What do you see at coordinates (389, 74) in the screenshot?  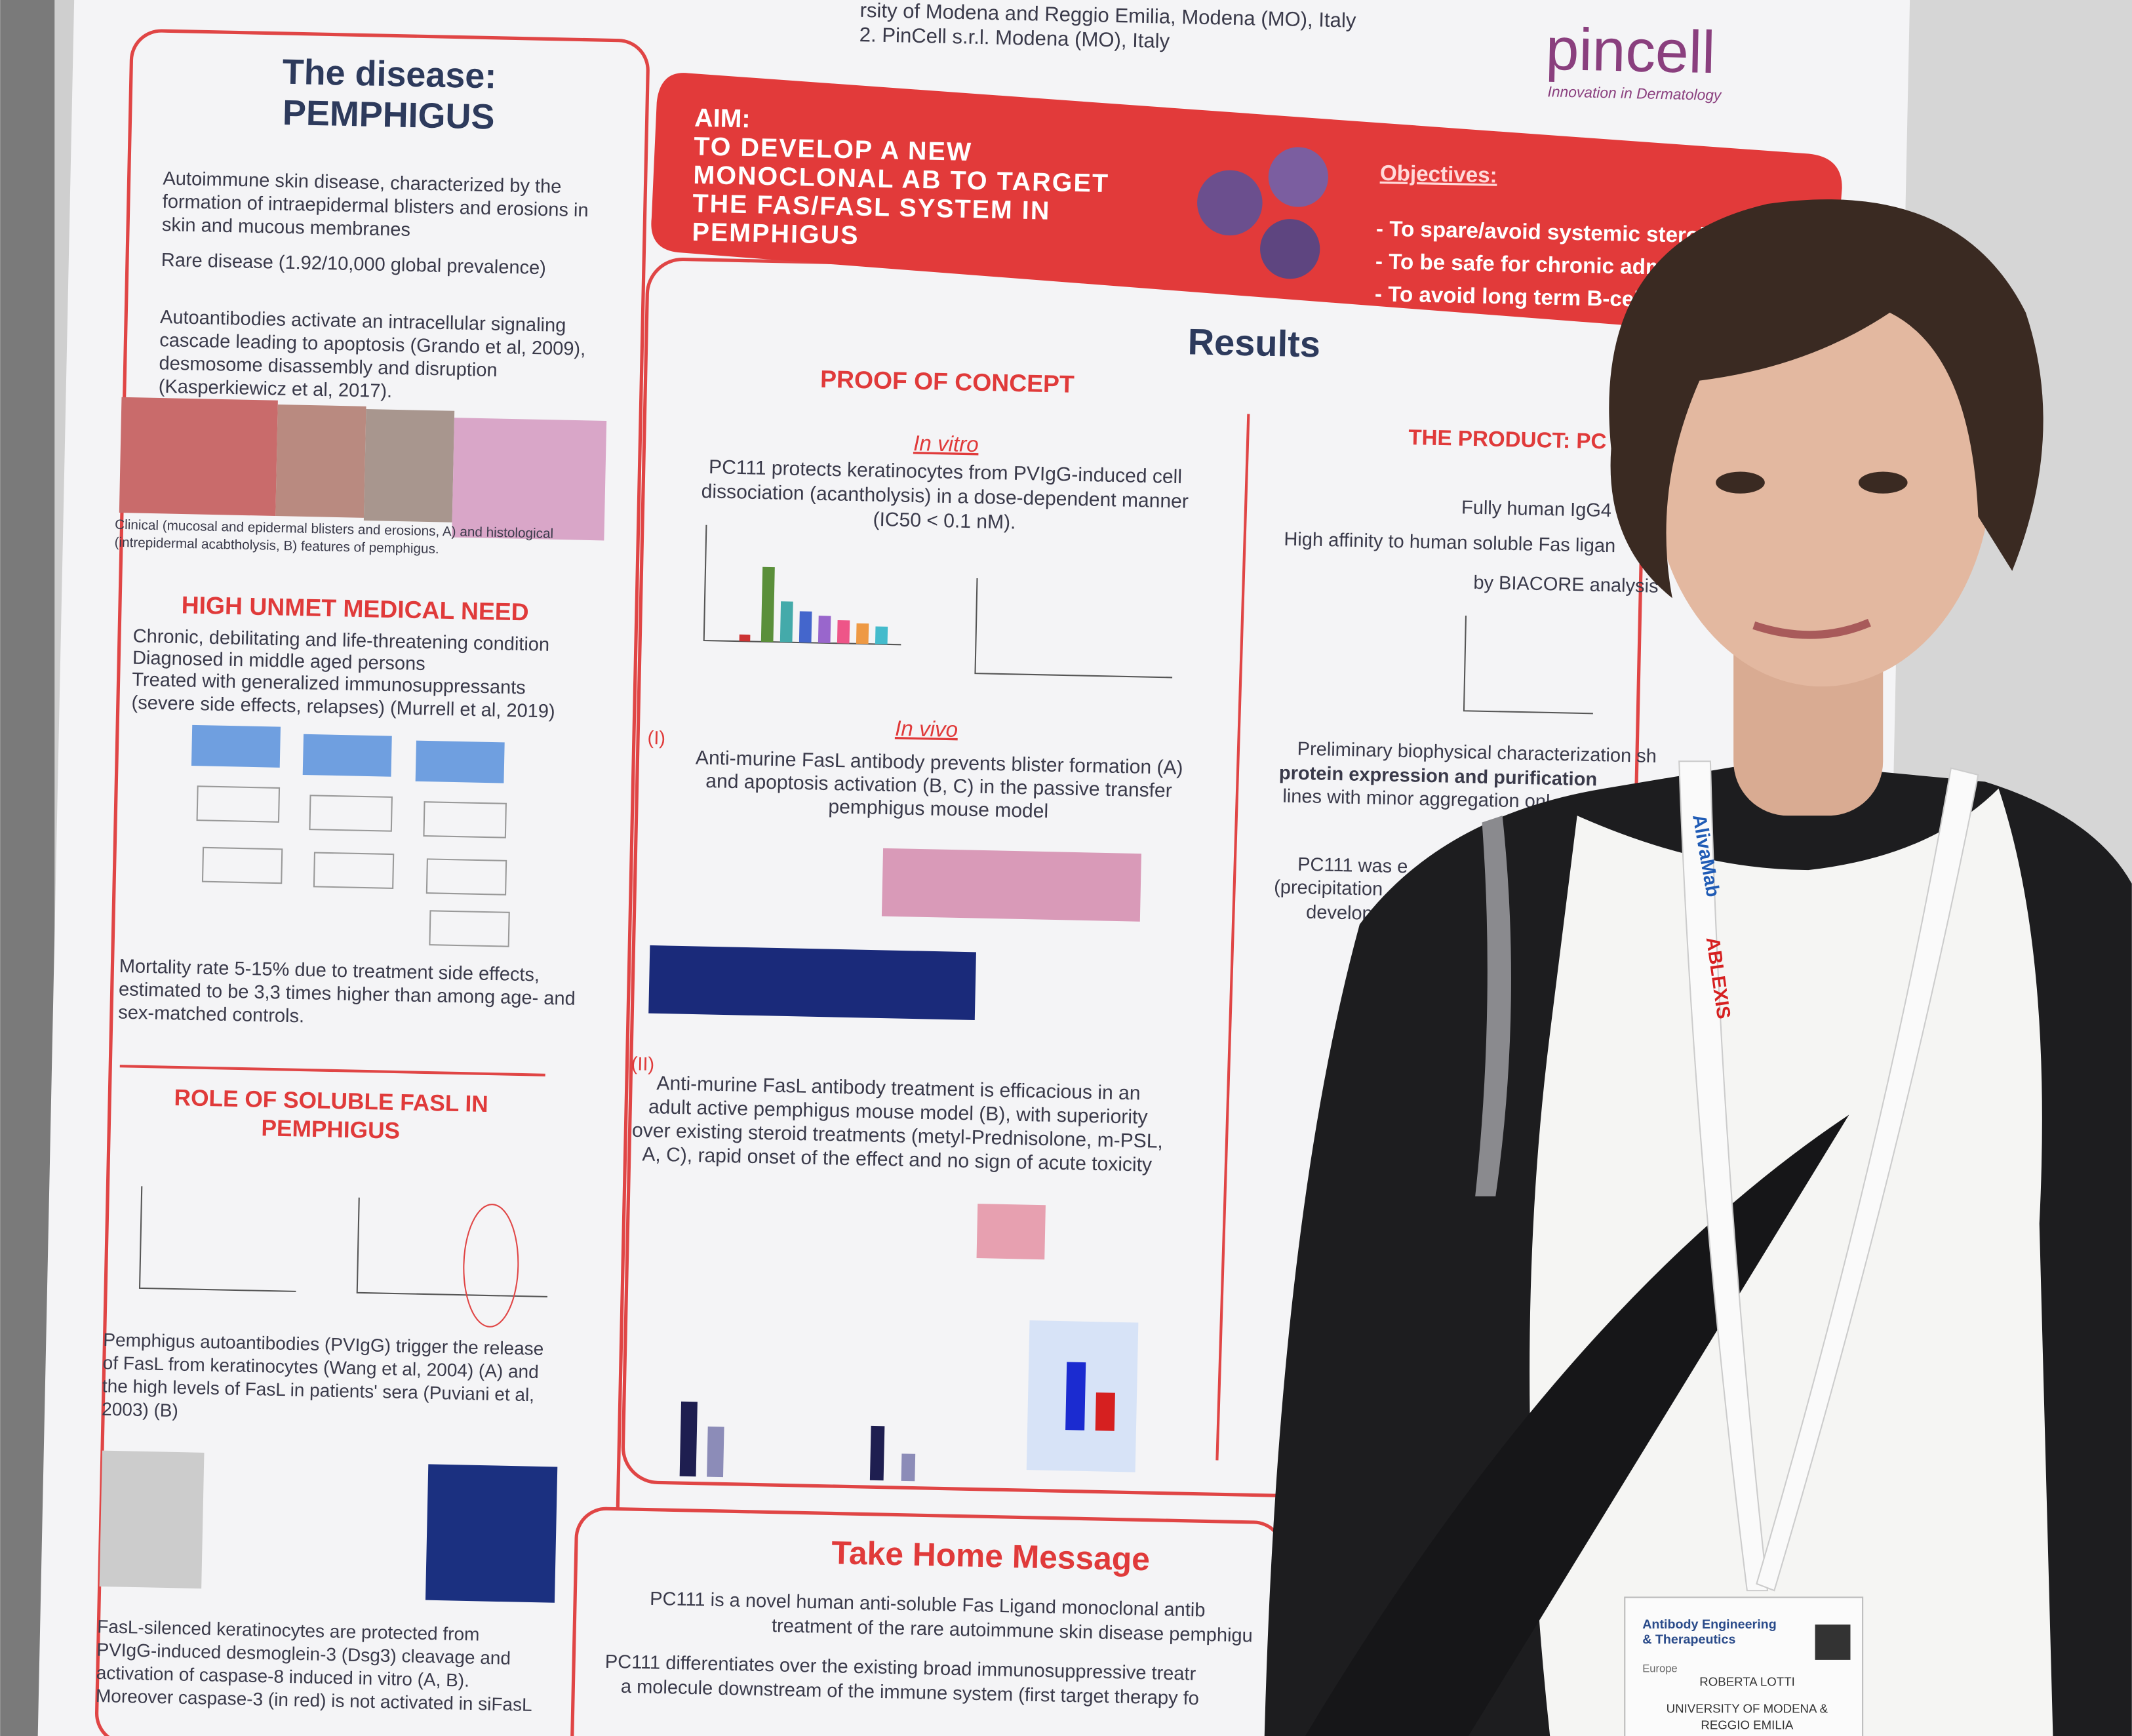 I see `section-title: The disease:` at bounding box center [389, 74].